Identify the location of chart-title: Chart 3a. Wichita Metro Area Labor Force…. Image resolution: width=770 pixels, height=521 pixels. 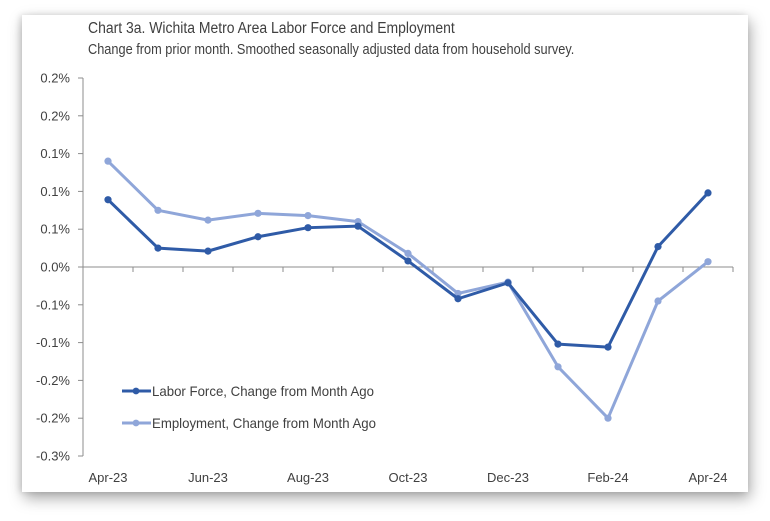
(271, 28).